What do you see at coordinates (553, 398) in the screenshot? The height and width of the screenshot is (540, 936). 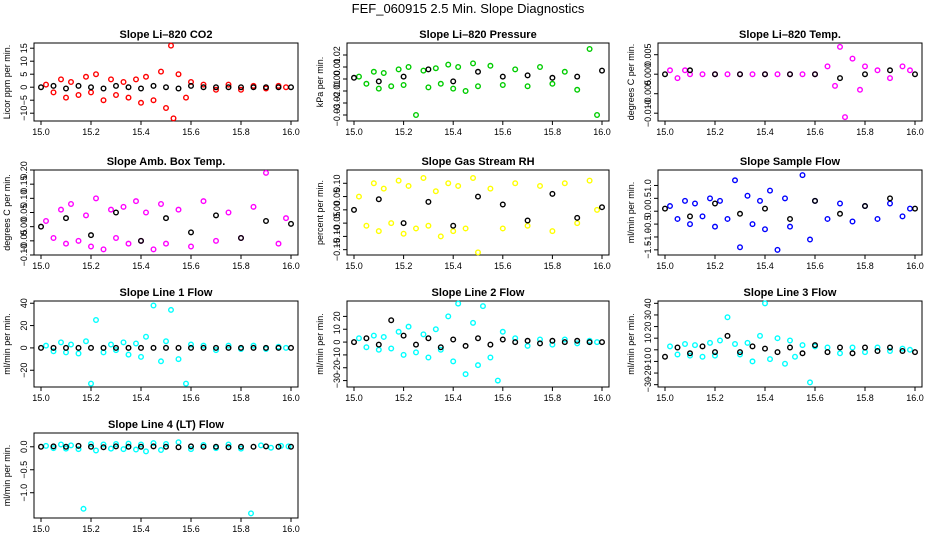 I see `x-tick-label: 15.8` at bounding box center [553, 398].